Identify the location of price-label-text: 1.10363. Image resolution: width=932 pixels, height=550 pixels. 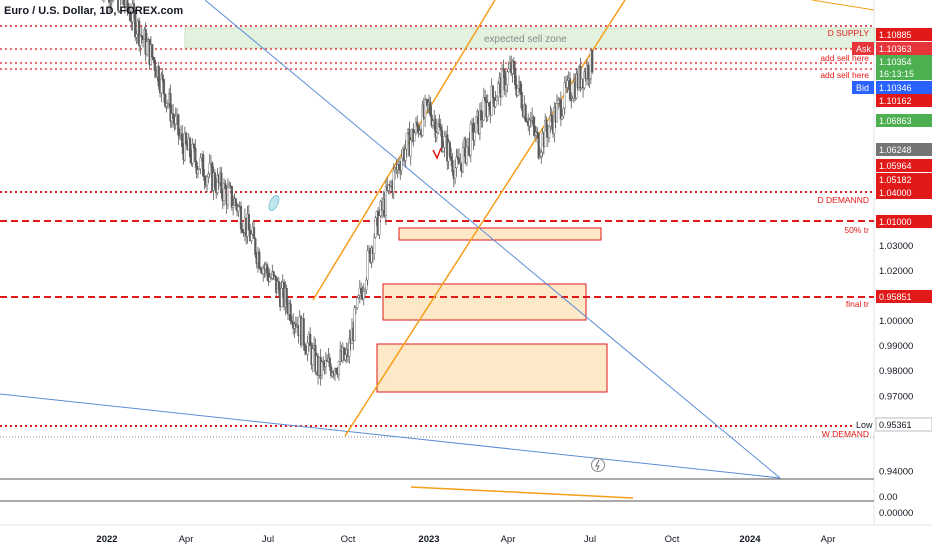
(895, 49).